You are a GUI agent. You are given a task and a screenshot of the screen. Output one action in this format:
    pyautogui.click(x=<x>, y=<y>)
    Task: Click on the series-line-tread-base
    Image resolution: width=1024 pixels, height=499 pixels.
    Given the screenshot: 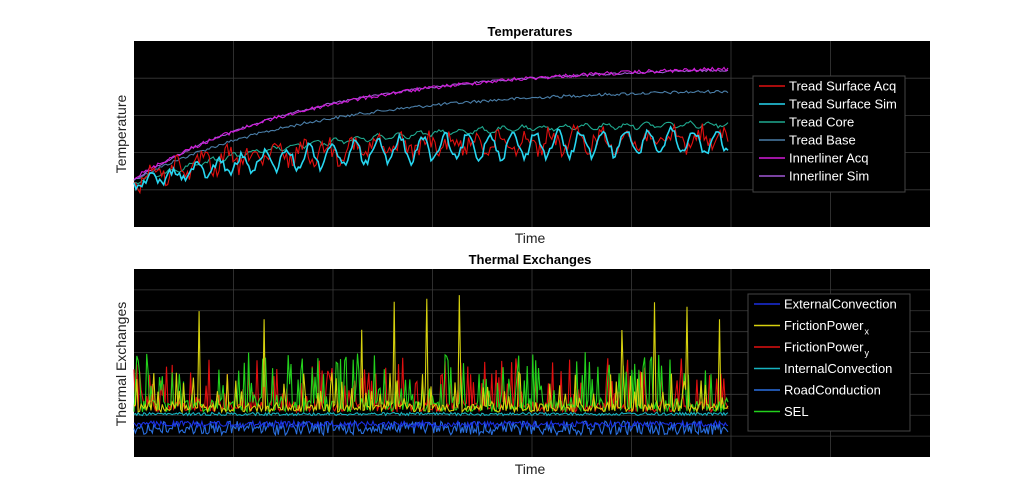 What is the action you would take?
    pyautogui.click(x=431, y=135)
    